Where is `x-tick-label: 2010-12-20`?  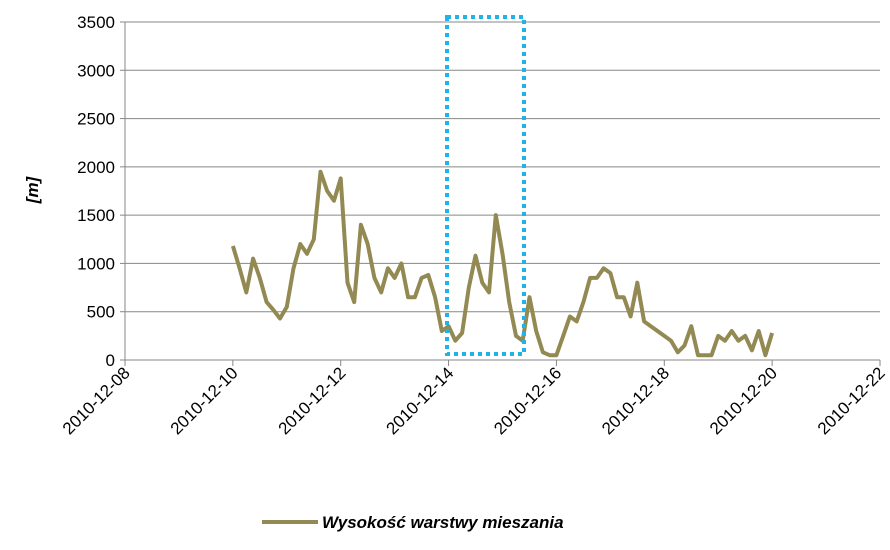
x-tick-label: 2010-12-20 is located at coordinates (743, 400).